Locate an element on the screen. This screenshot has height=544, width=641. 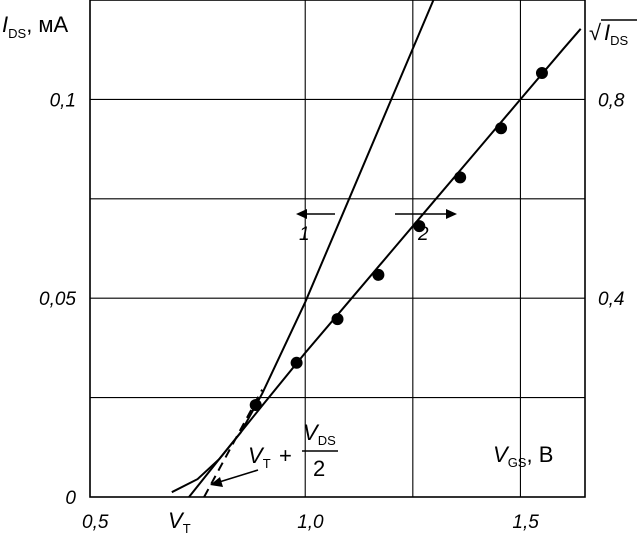
y-right-tick-label-0: 0,4 is located at coordinates (611, 299).